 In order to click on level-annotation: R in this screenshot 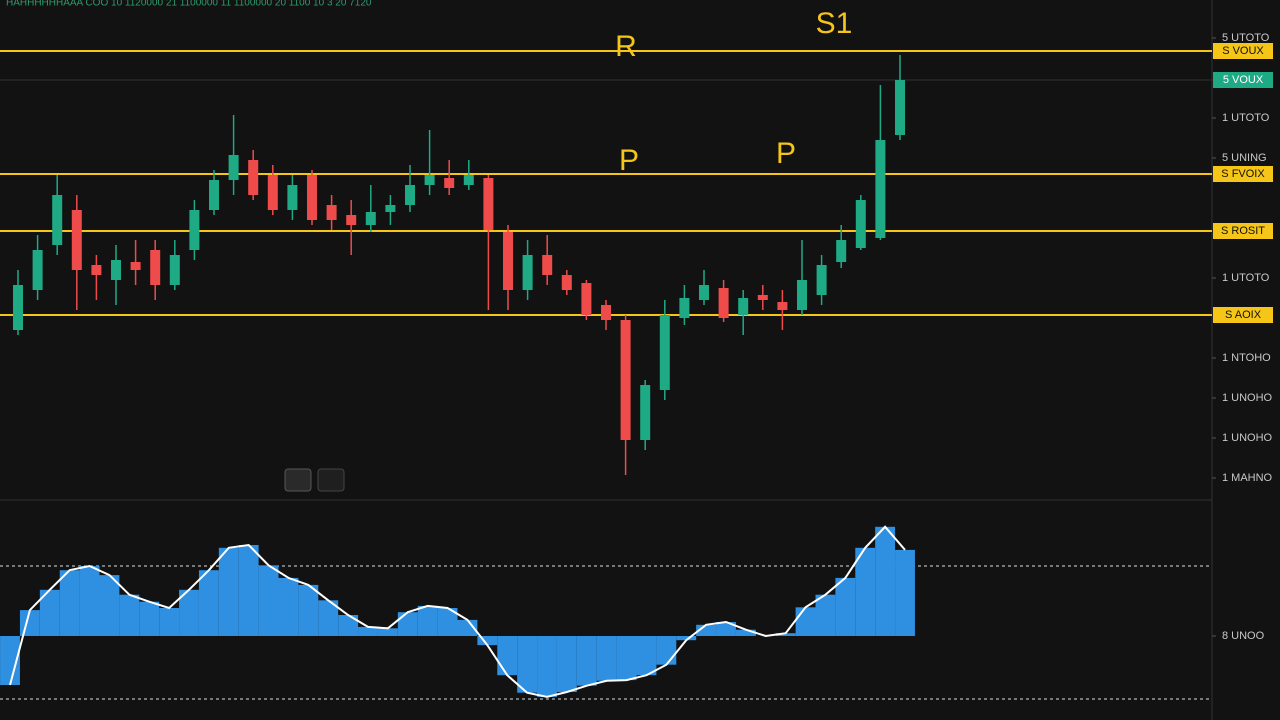, I will do `click(626, 46)`.